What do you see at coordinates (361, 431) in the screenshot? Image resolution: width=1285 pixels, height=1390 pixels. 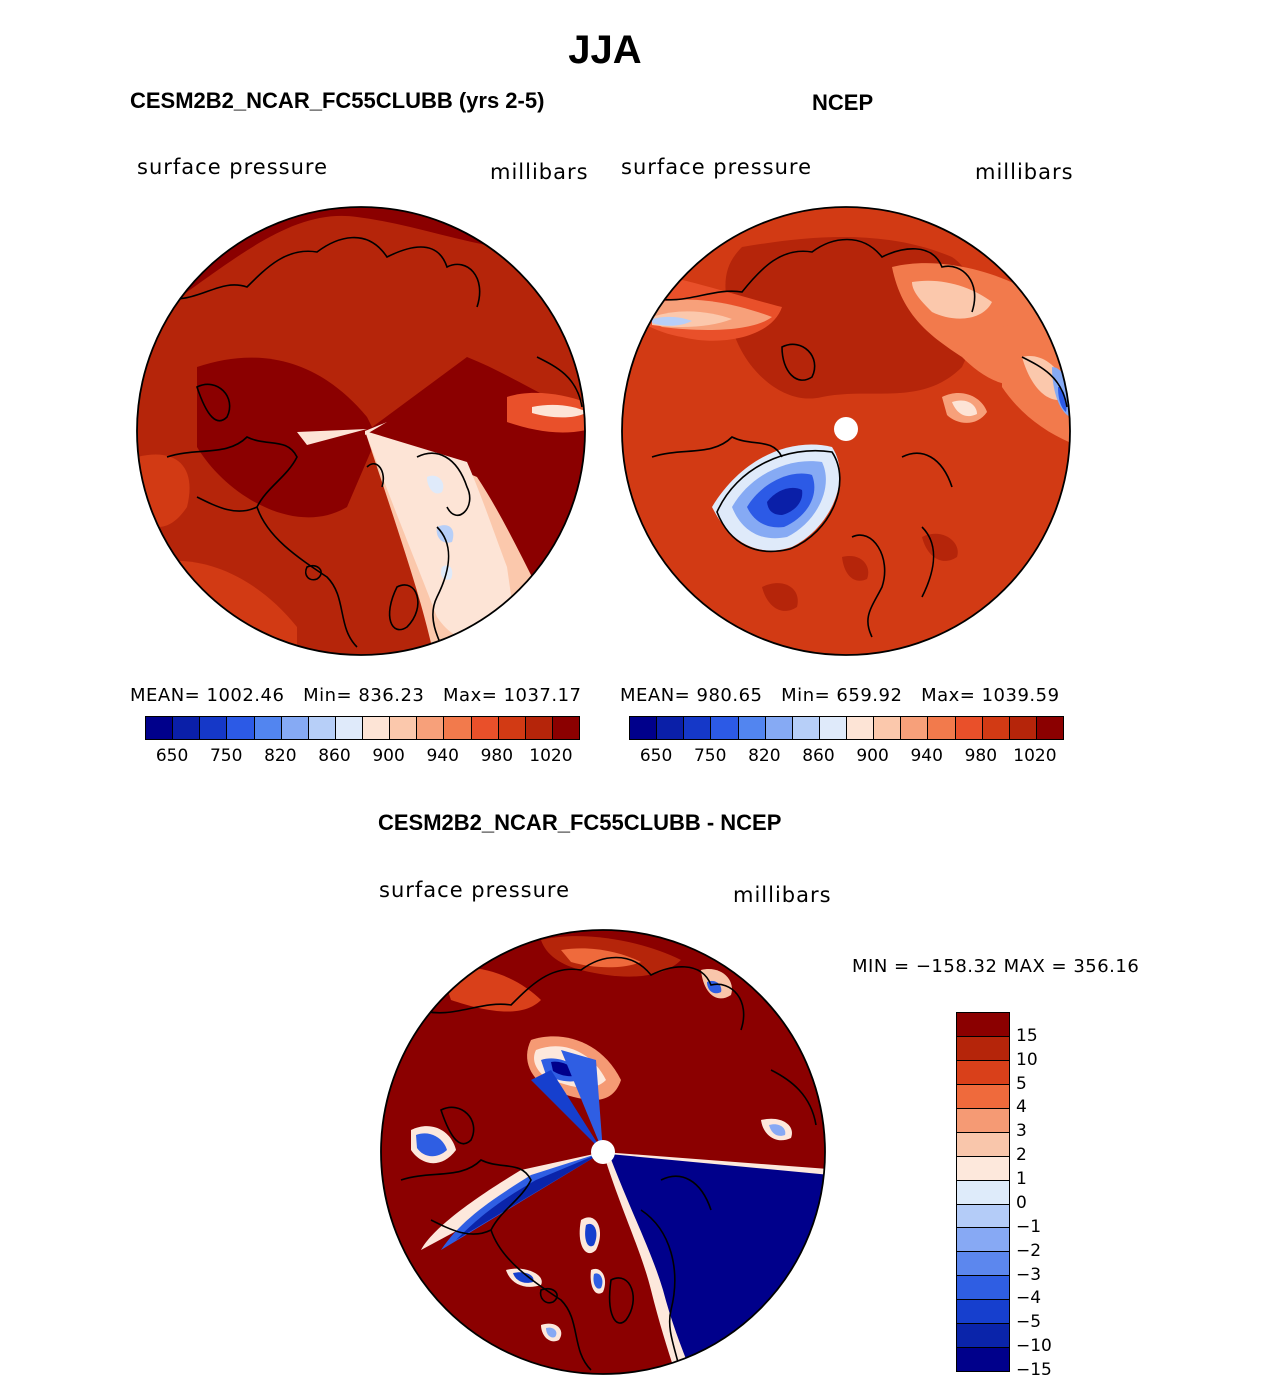 I see `panel1-polar-map` at bounding box center [361, 431].